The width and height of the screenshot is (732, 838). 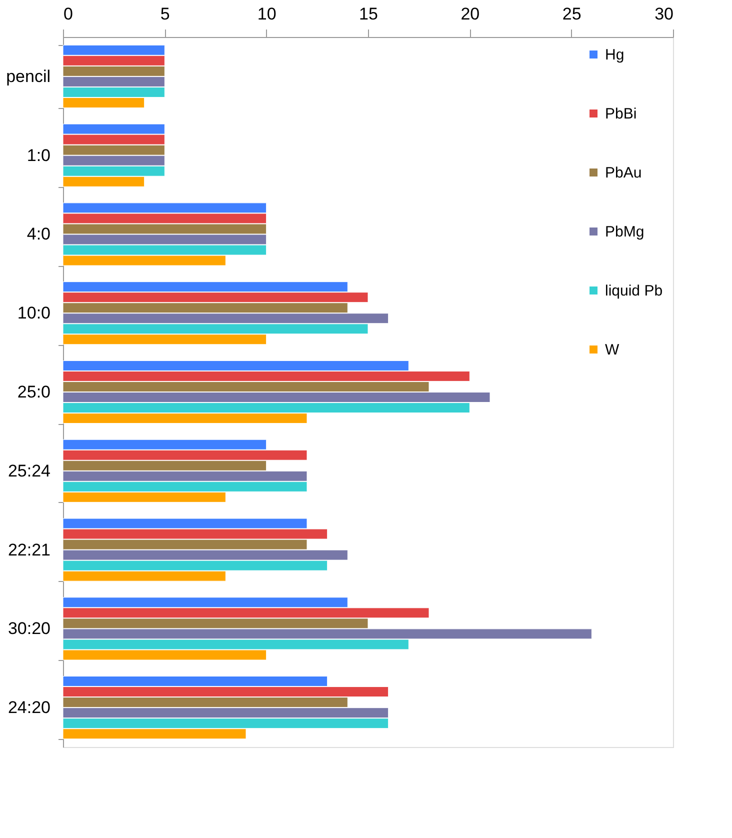 What do you see at coordinates (664, 14) in the screenshot?
I see `x-tick-label: 30` at bounding box center [664, 14].